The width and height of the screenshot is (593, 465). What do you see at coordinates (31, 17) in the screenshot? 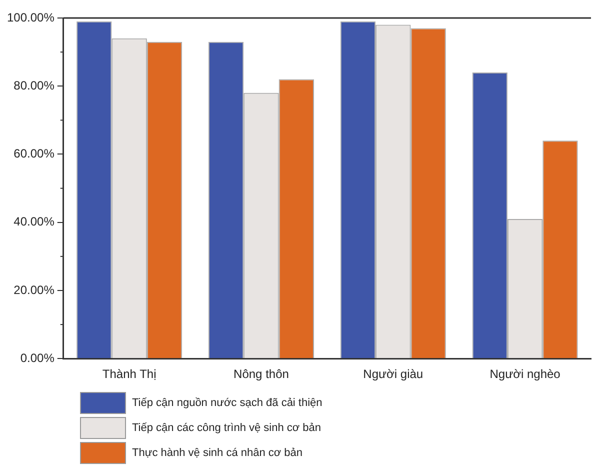
I see `y-tick-label: 100.00%` at bounding box center [31, 17].